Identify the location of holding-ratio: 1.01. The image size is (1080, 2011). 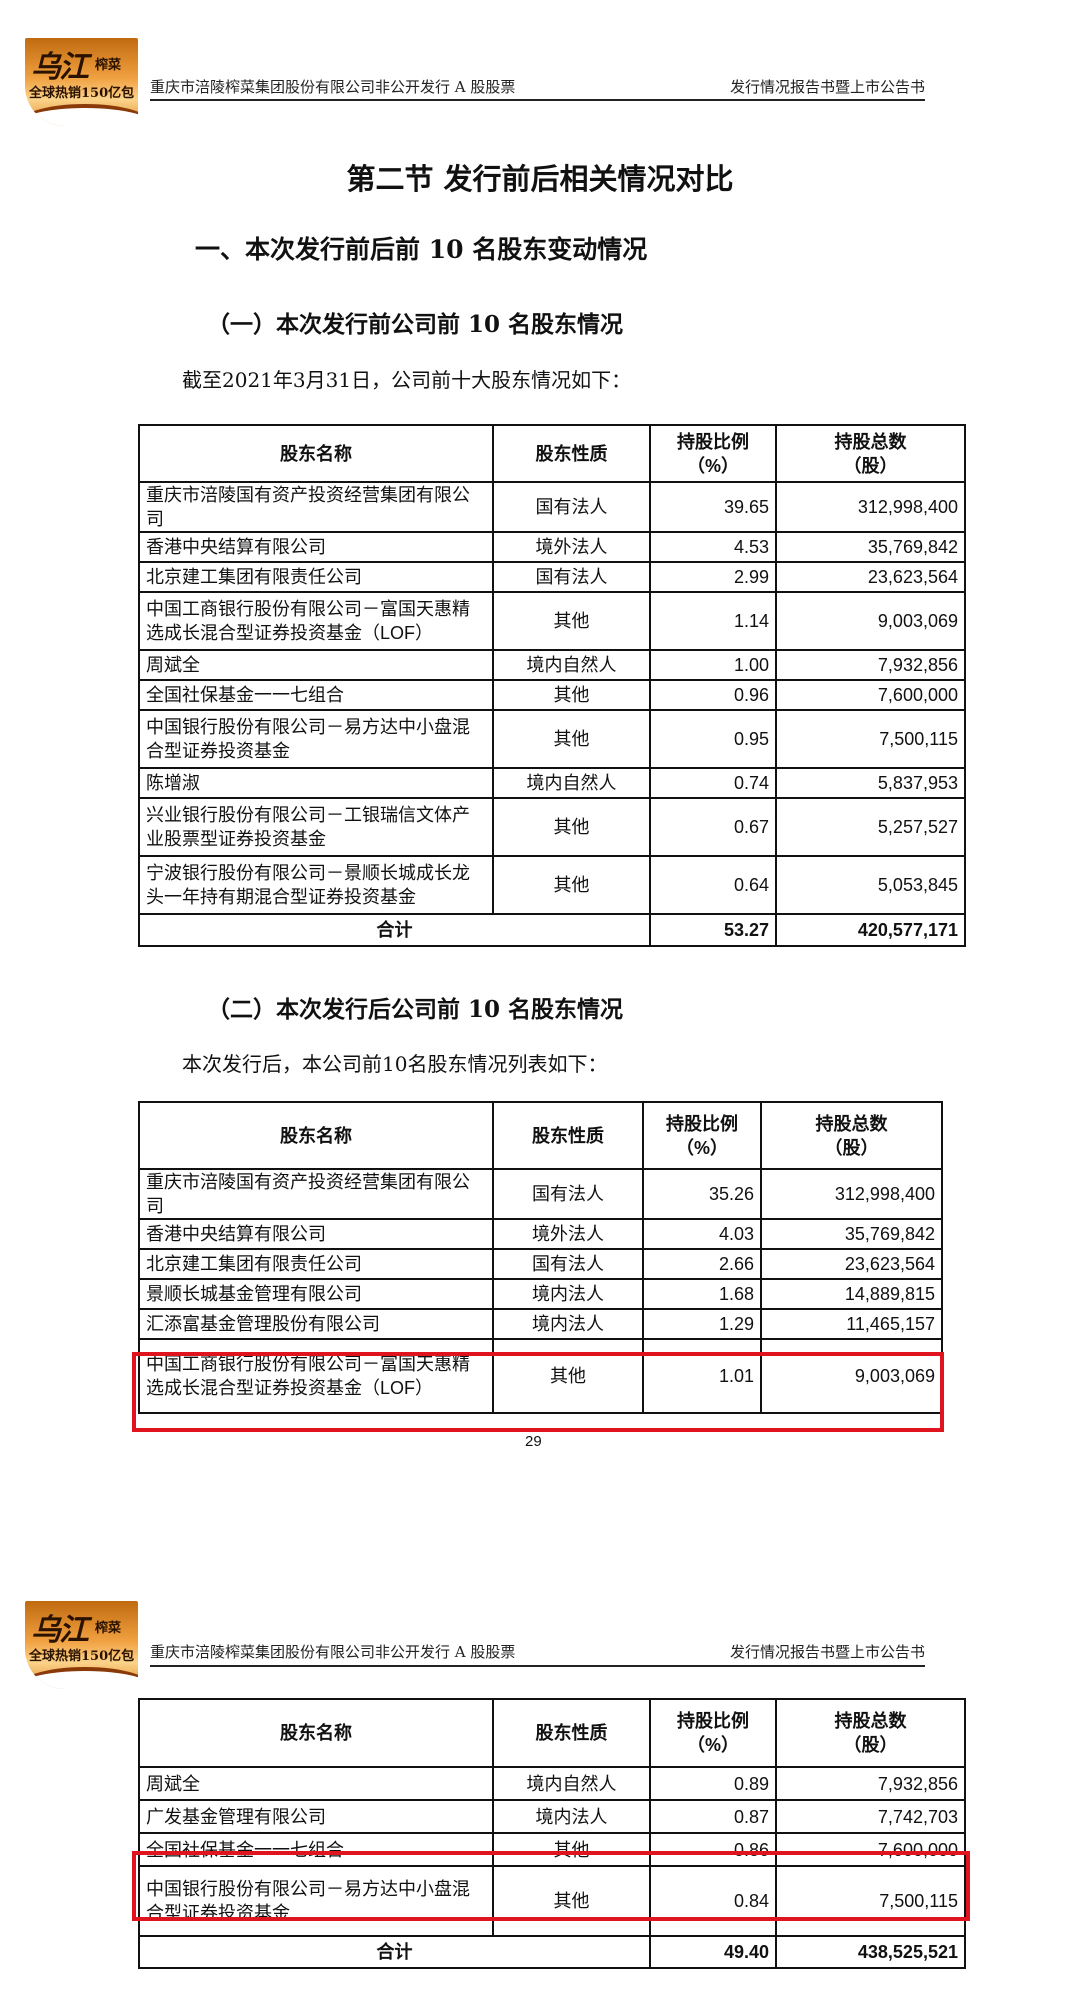
(702, 1376).